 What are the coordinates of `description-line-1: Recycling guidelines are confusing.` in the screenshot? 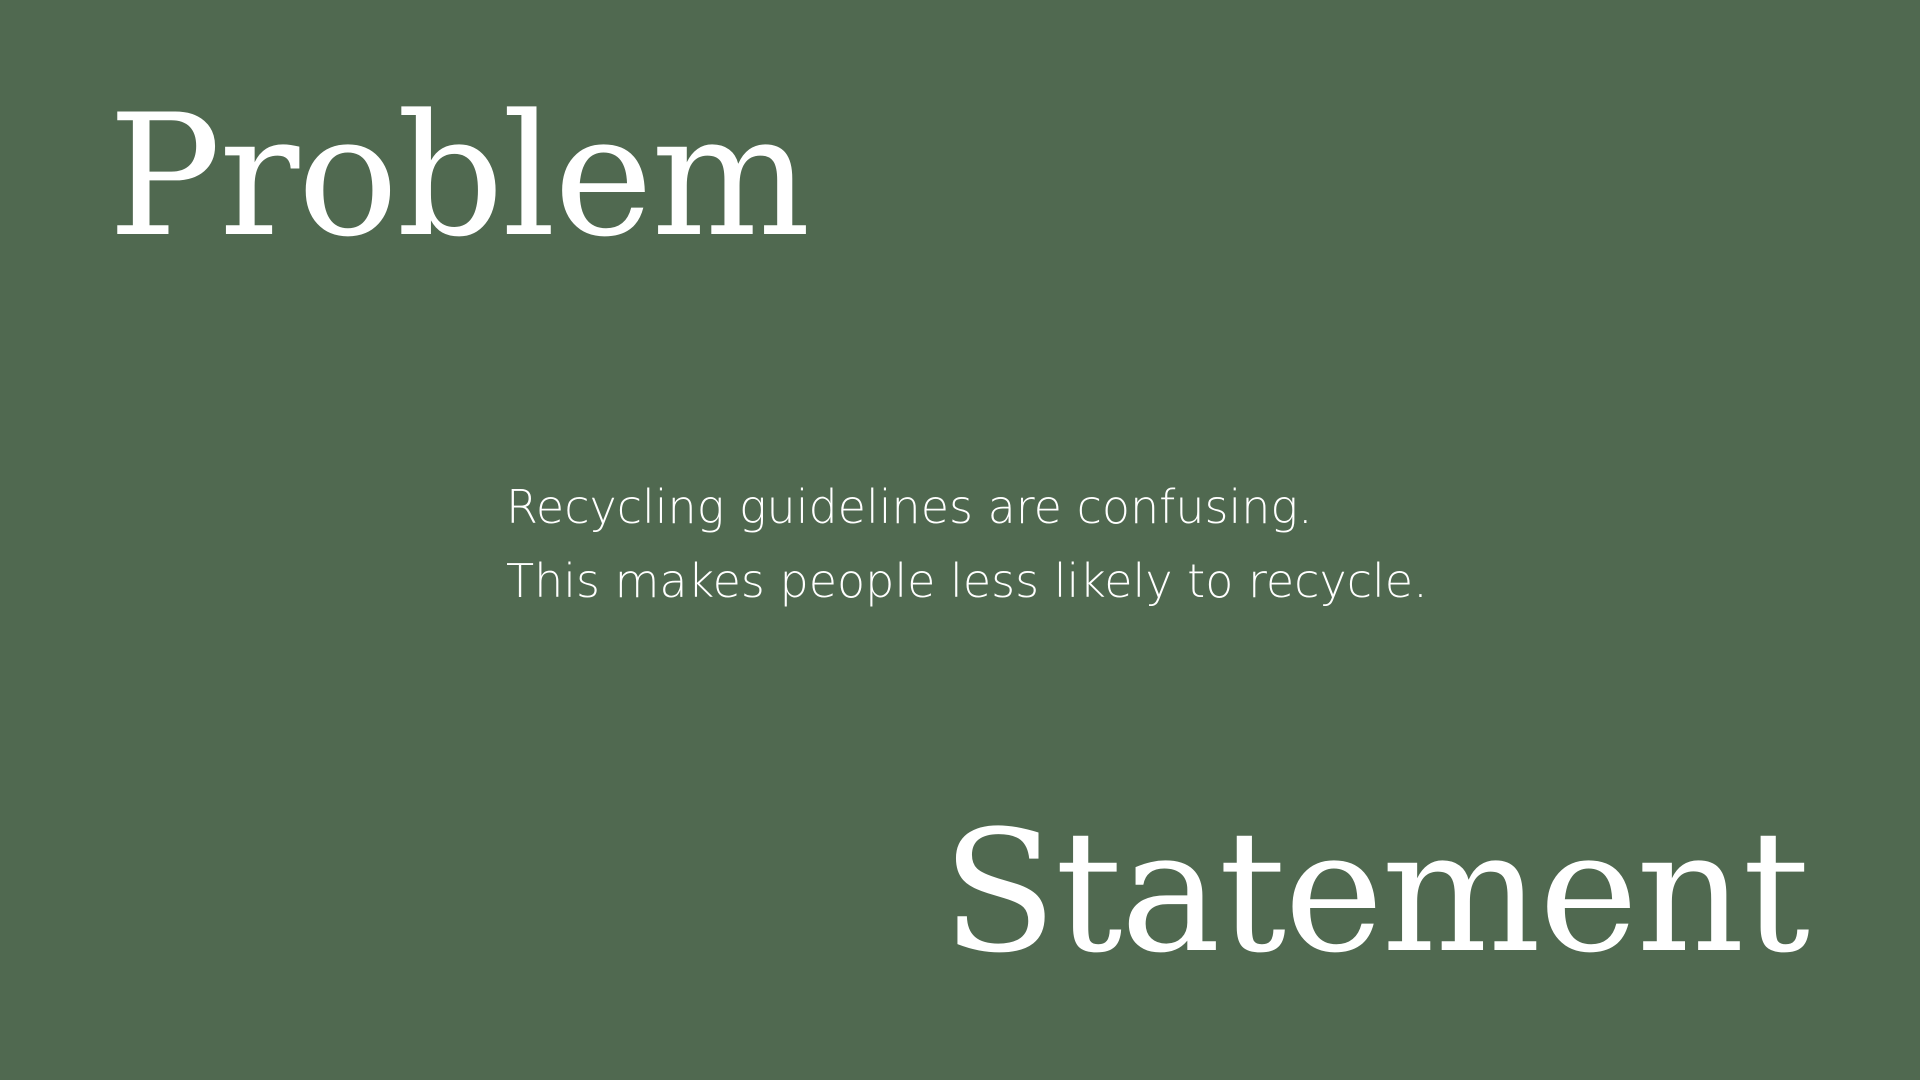 It's located at (909, 507).